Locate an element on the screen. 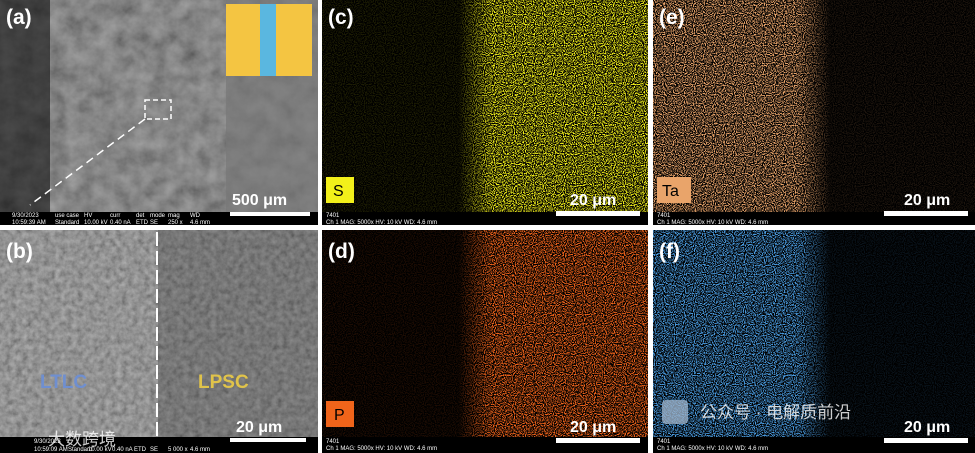  zoom-box is located at coordinates (158, 109).